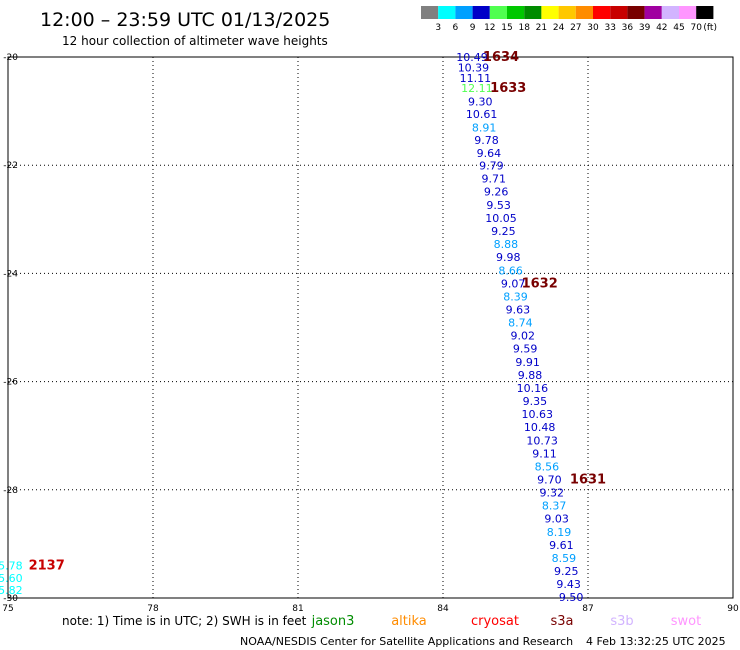 The image size is (740, 650). What do you see at coordinates (554, 505) in the screenshot?
I see `wave-height-point: 8.37` at bounding box center [554, 505].